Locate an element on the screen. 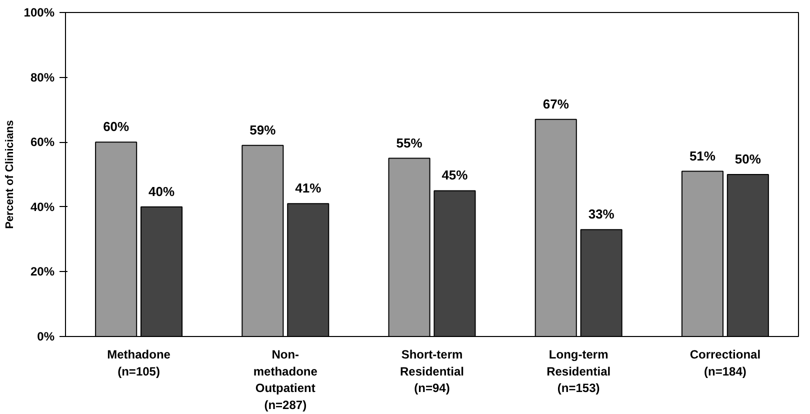  x-tick-label: Short-term Residential (n=94) is located at coordinates (432, 372).